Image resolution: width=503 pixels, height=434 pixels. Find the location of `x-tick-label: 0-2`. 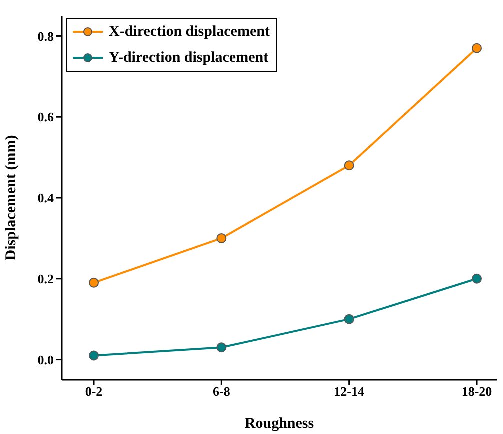

x-tick-label: 0-2 is located at coordinates (94, 392).